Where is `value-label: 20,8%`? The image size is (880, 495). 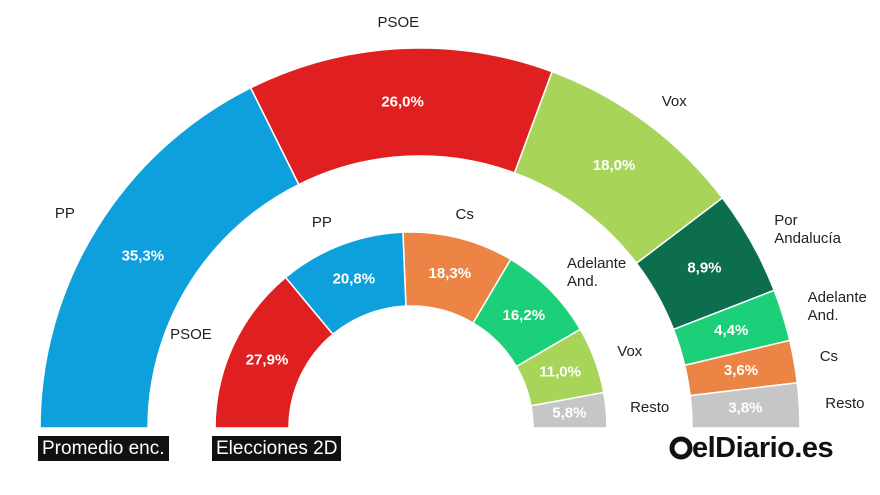 value-label: 20,8% is located at coordinates (354, 279).